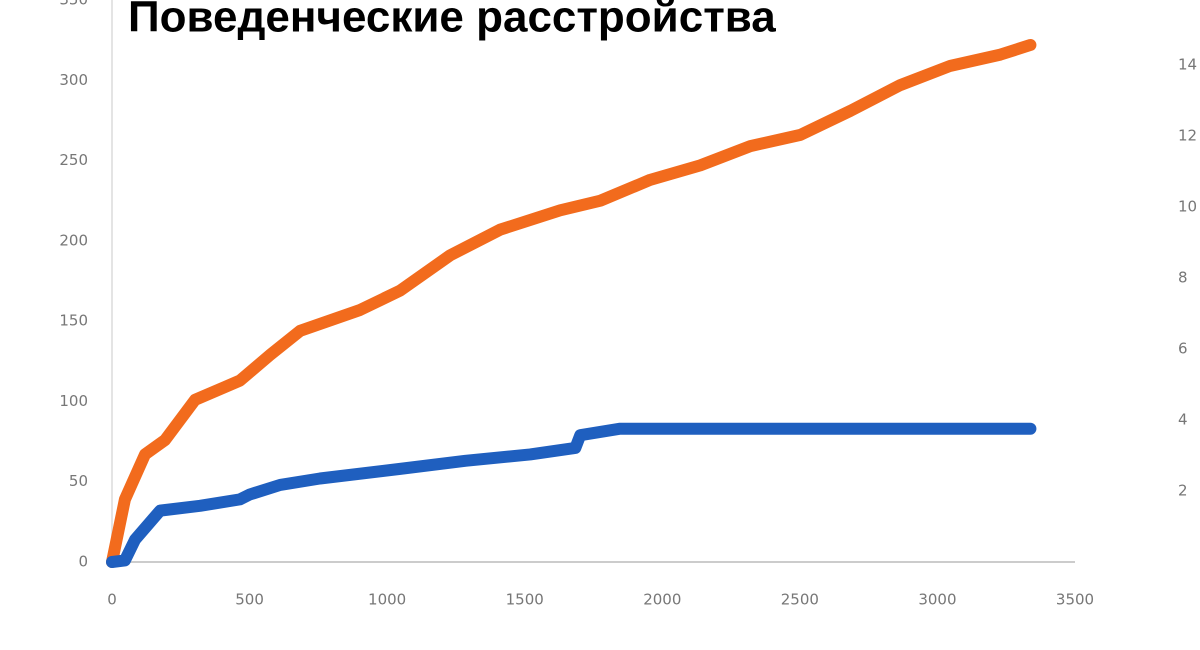 The image size is (1200, 650). What do you see at coordinates (249, 600) in the screenshot?
I see `x-tick-label: 500` at bounding box center [249, 600].